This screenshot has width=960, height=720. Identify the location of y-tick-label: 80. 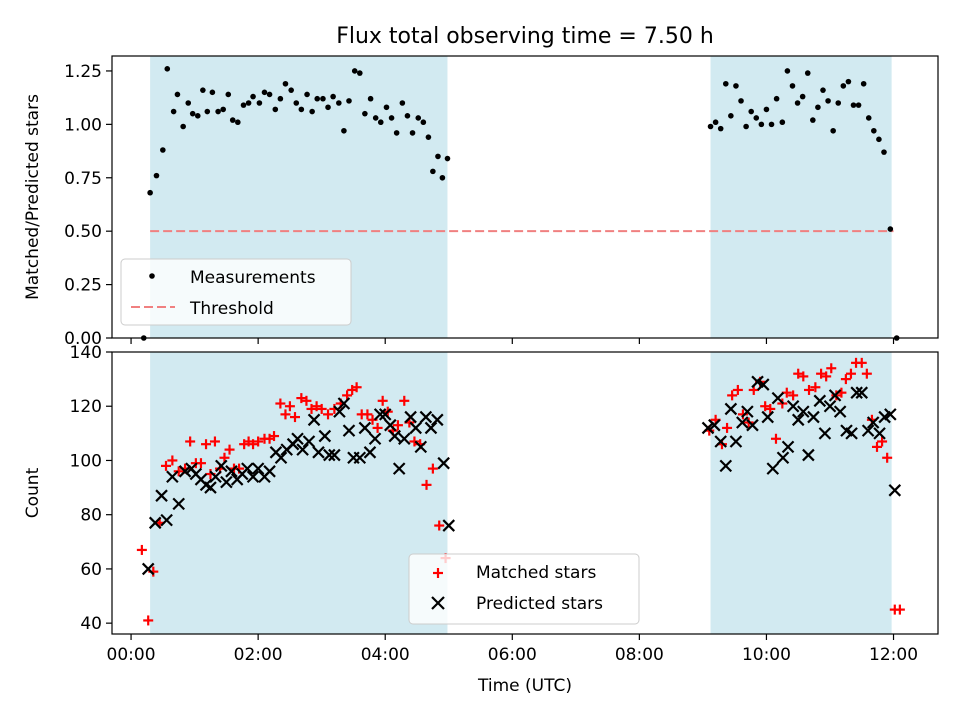
(91, 516).